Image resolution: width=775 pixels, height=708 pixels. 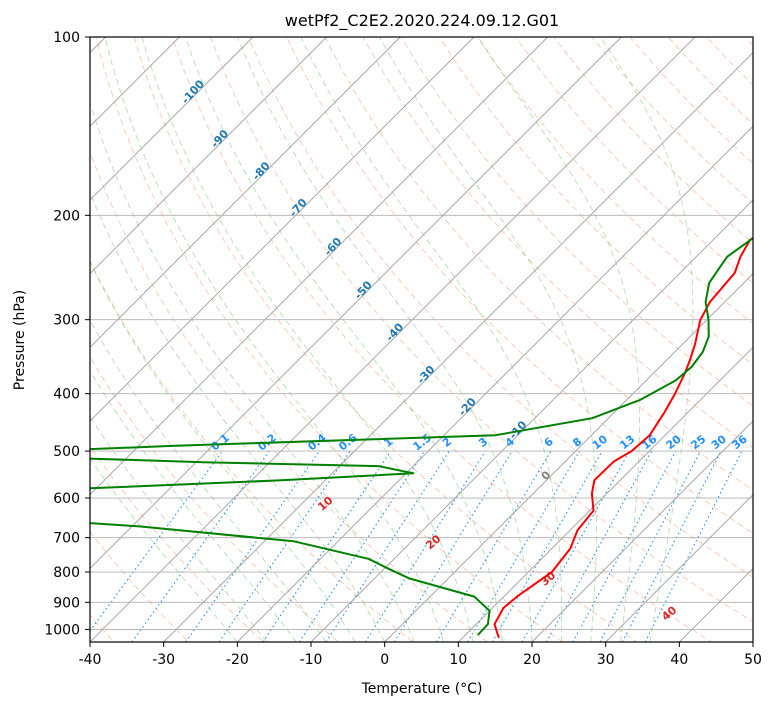 I want to click on y-axis-label: Pressure (hPa), so click(x=20, y=340).